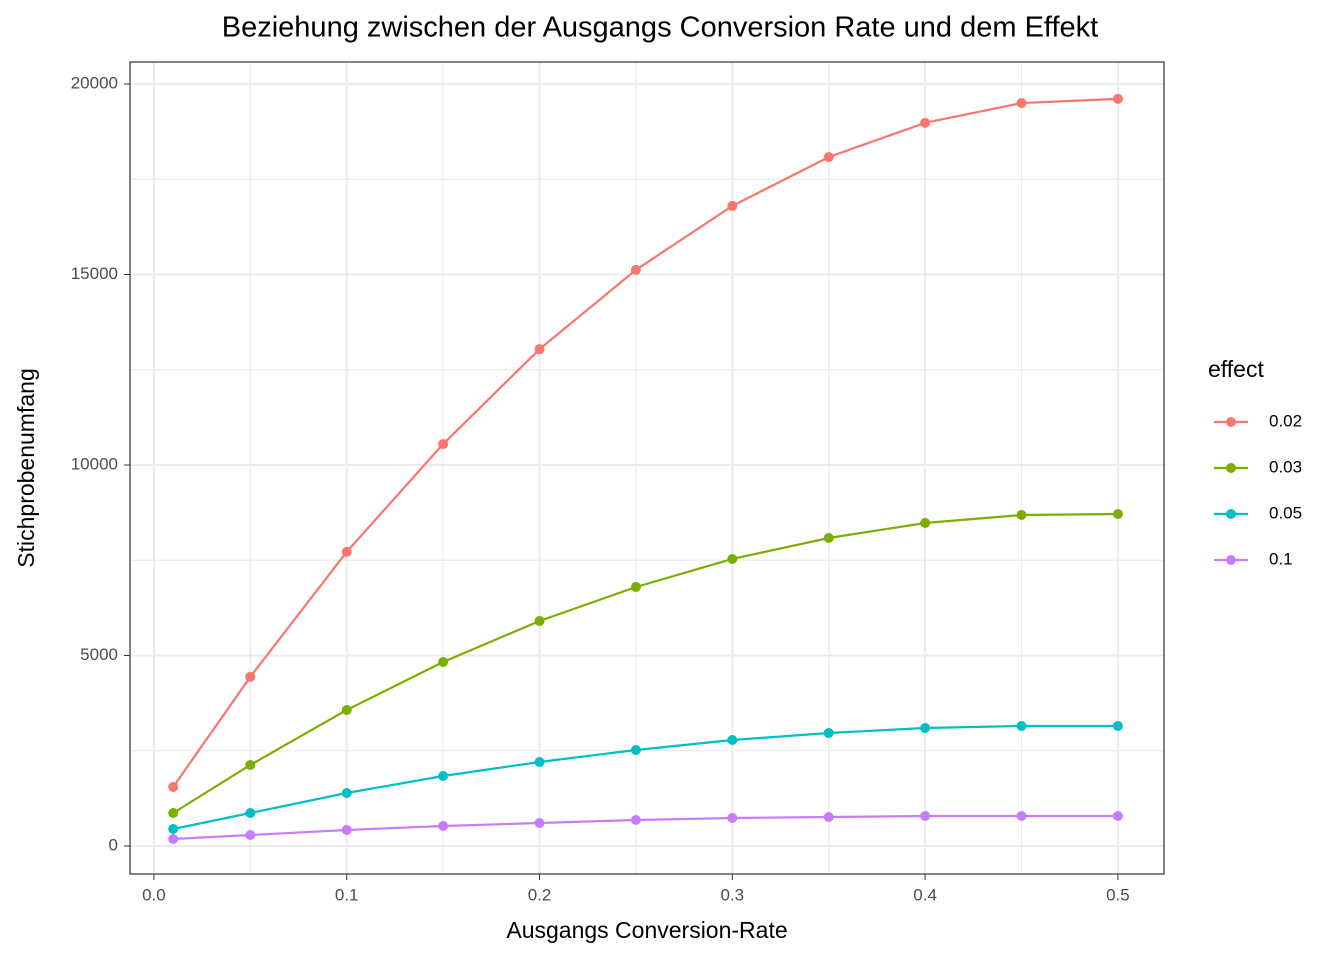 The width and height of the screenshot is (1344, 960). Describe the element at coordinates (113, 844) in the screenshot. I see `y-tick-label: 0` at that location.